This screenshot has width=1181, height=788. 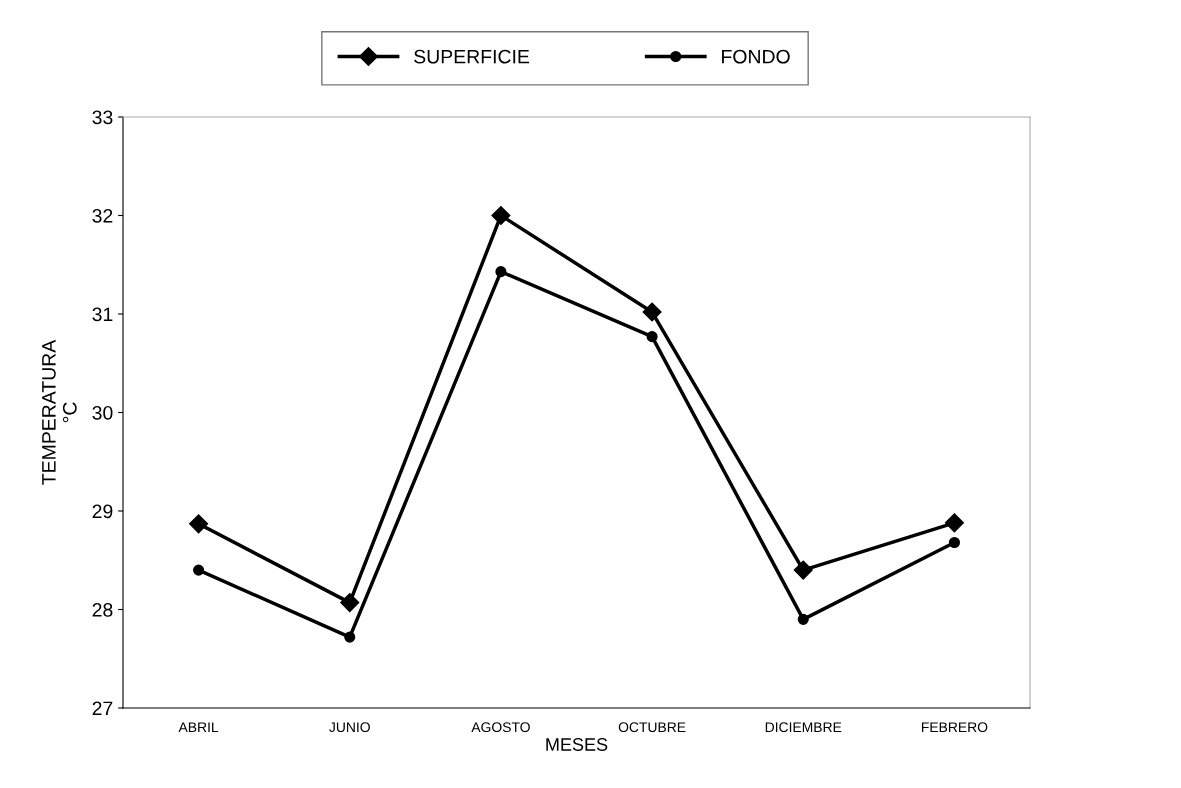 I want to click on x-tick-label: AGOSTO, so click(x=500, y=727).